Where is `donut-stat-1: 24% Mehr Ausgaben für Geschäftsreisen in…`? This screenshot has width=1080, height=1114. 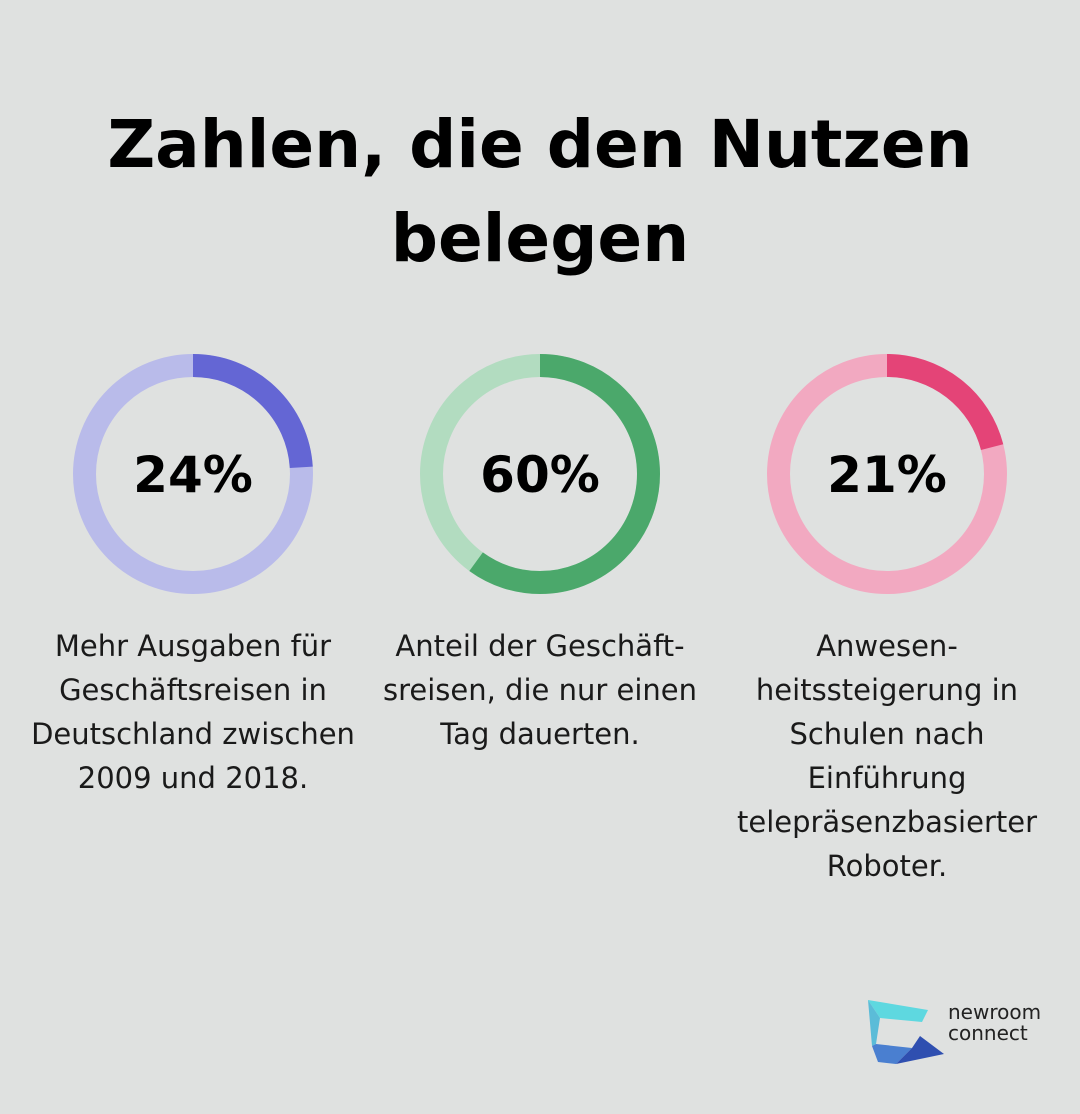 donut-stat-1: 24% Mehr Ausgaben für Geschäftsreisen in… is located at coordinates (193, 576).